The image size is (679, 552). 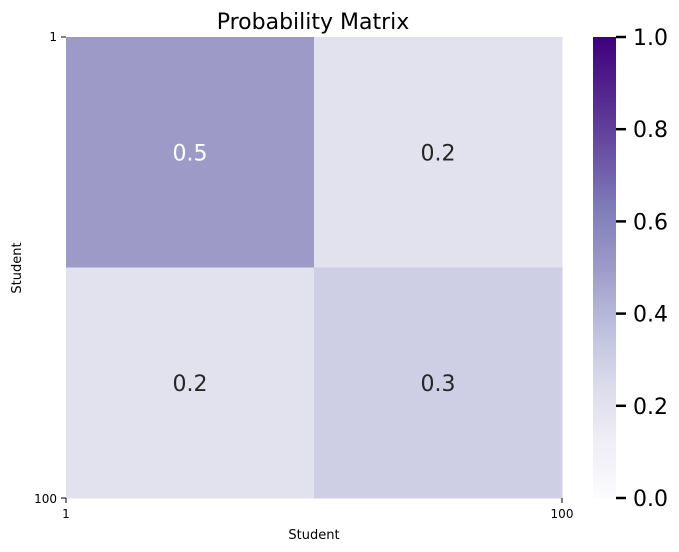 What do you see at coordinates (38, 268) in the screenshot?
I see `y-axis: 1 100 Student` at bounding box center [38, 268].